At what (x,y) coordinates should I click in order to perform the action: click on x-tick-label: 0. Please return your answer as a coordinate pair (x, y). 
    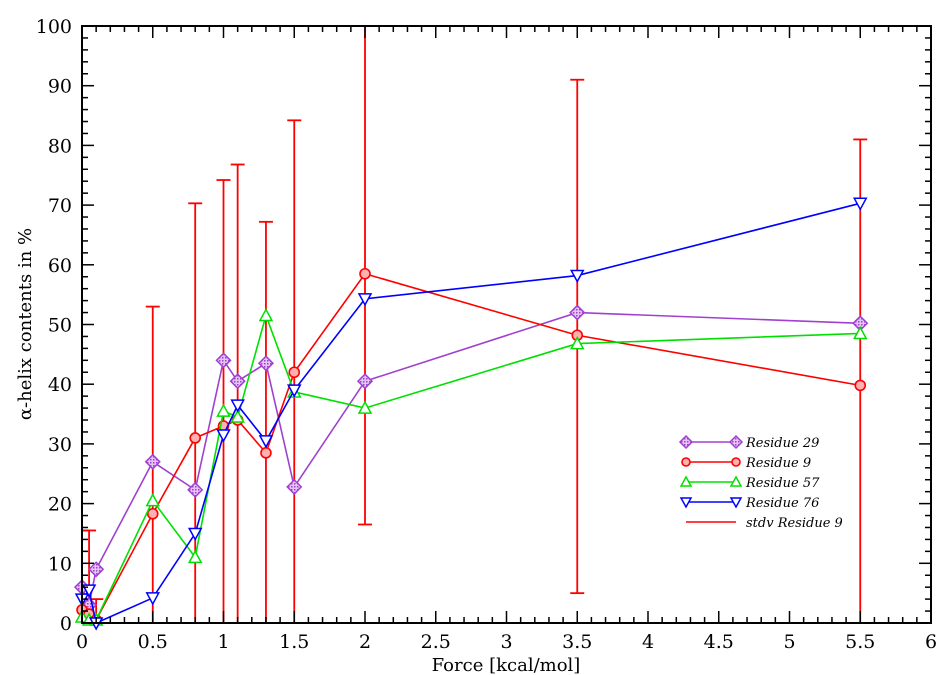
    Looking at the image, I should click on (82, 642).